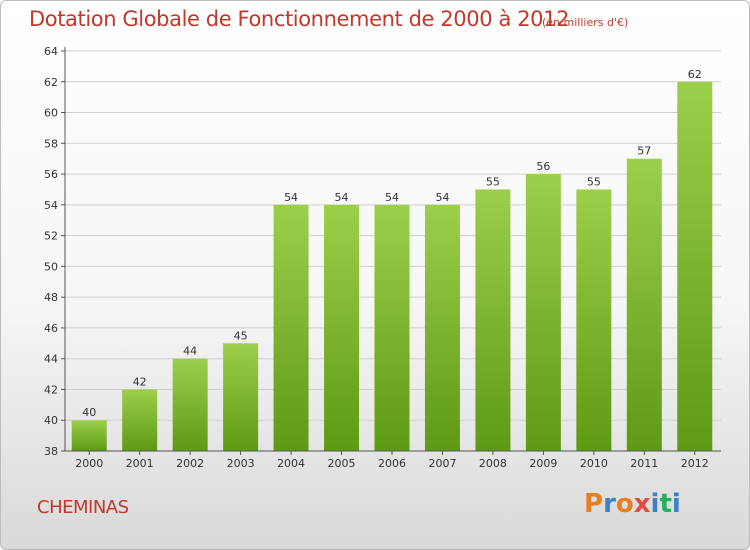  Describe the element at coordinates (594, 504) in the screenshot. I see `logo-letter: P` at that location.